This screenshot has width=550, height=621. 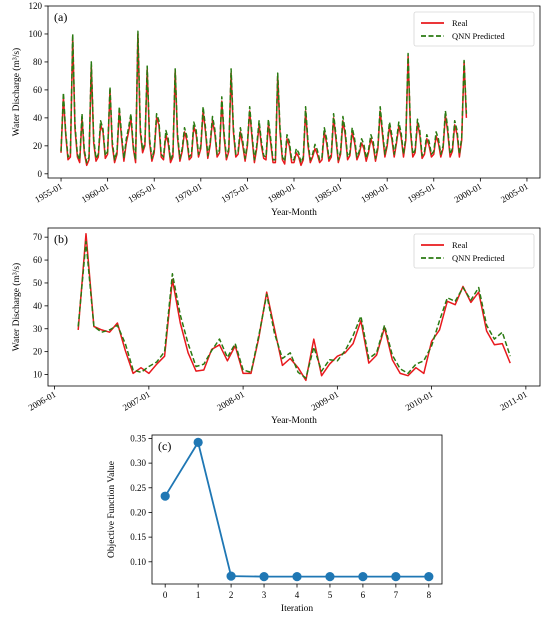 I want to click on x-tick-label: 5, so click(x=330, y=595).